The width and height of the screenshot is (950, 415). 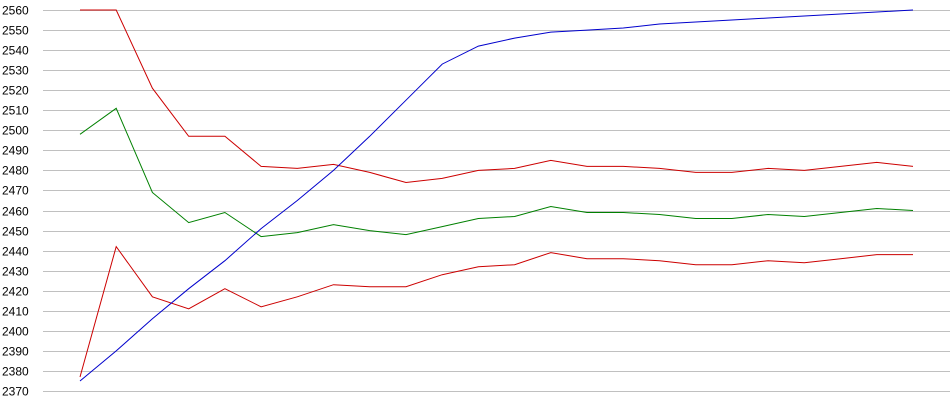 What do you see at coordinates (15, 372) in the screenshot?
I see `y-tick-label: 2380` at bounding box center [15, 372].